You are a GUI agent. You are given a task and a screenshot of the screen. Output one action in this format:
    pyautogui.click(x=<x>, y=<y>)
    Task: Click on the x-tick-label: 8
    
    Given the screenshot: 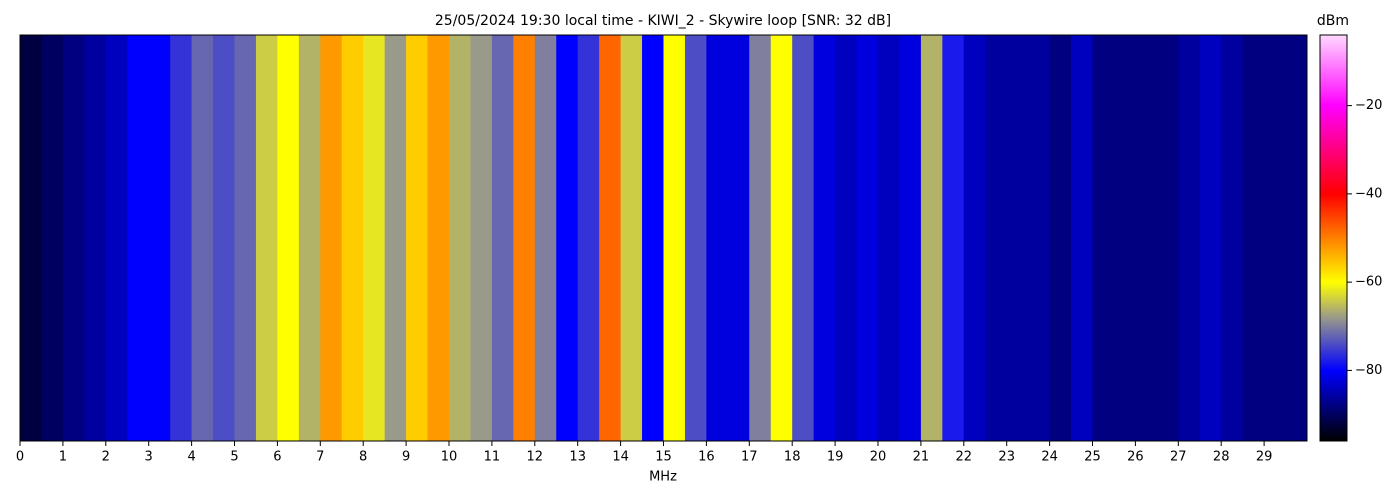 What is the action you would take?
    pyautogui.click(x=363, y=457)
    